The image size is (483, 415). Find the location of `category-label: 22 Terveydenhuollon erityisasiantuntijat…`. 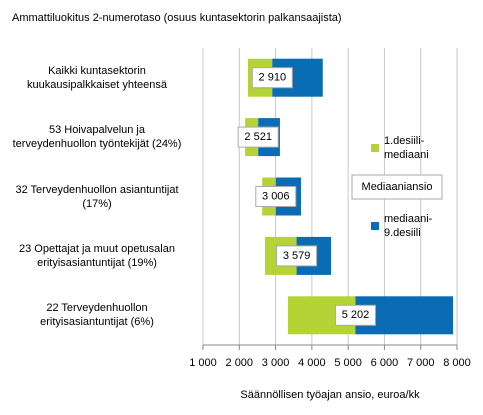

category-label: 22 Terveydenhuollon erityisasiantuntijat… is located at coordinates (97, 315).